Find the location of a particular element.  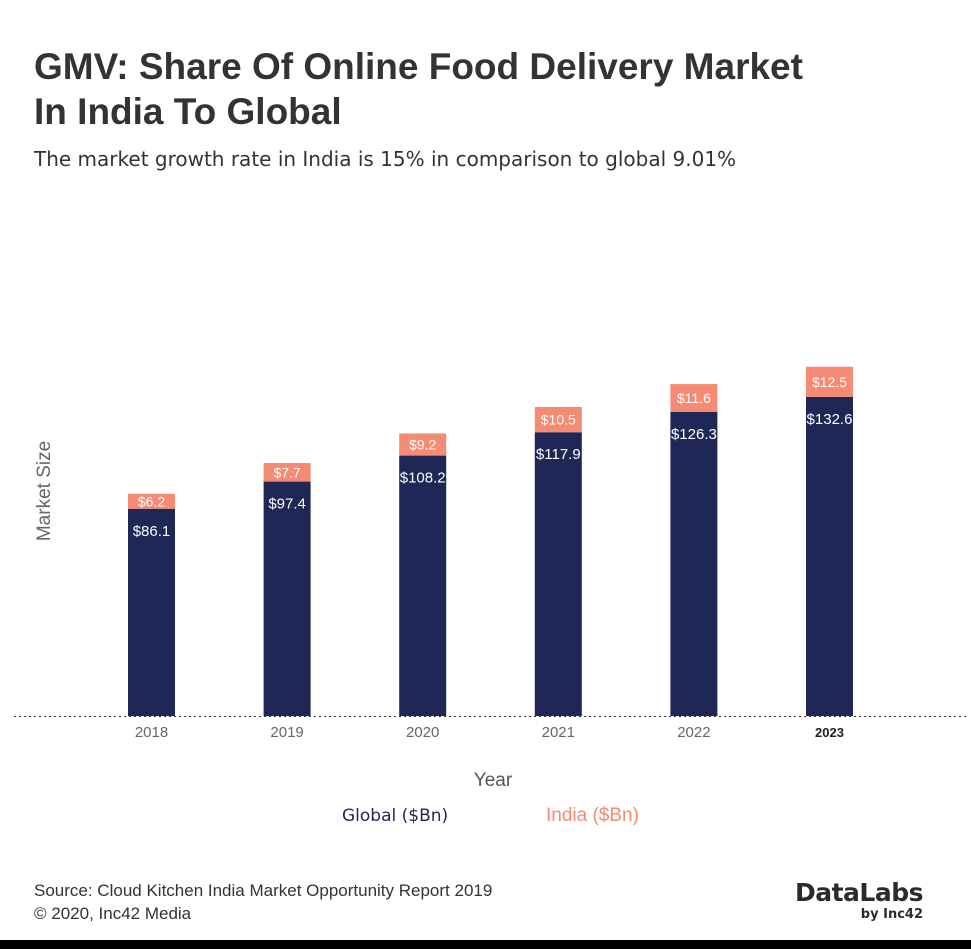

label-global-2019: $97.4 is located at coordinates (287, 504).